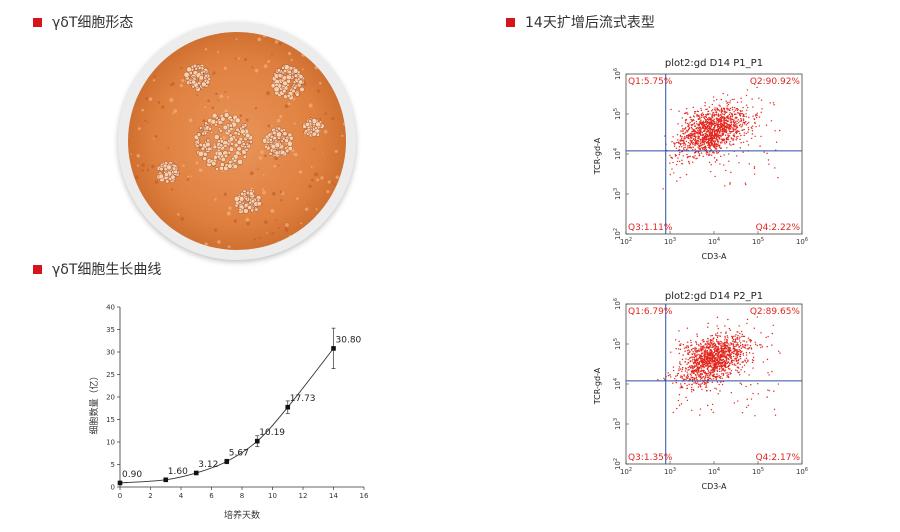 Image resolution: width=900 pixels, height=532 pixels. Describe the element at coordinates (617, 344) in the screenshot. I see `y-tick-label: 105` at that location.